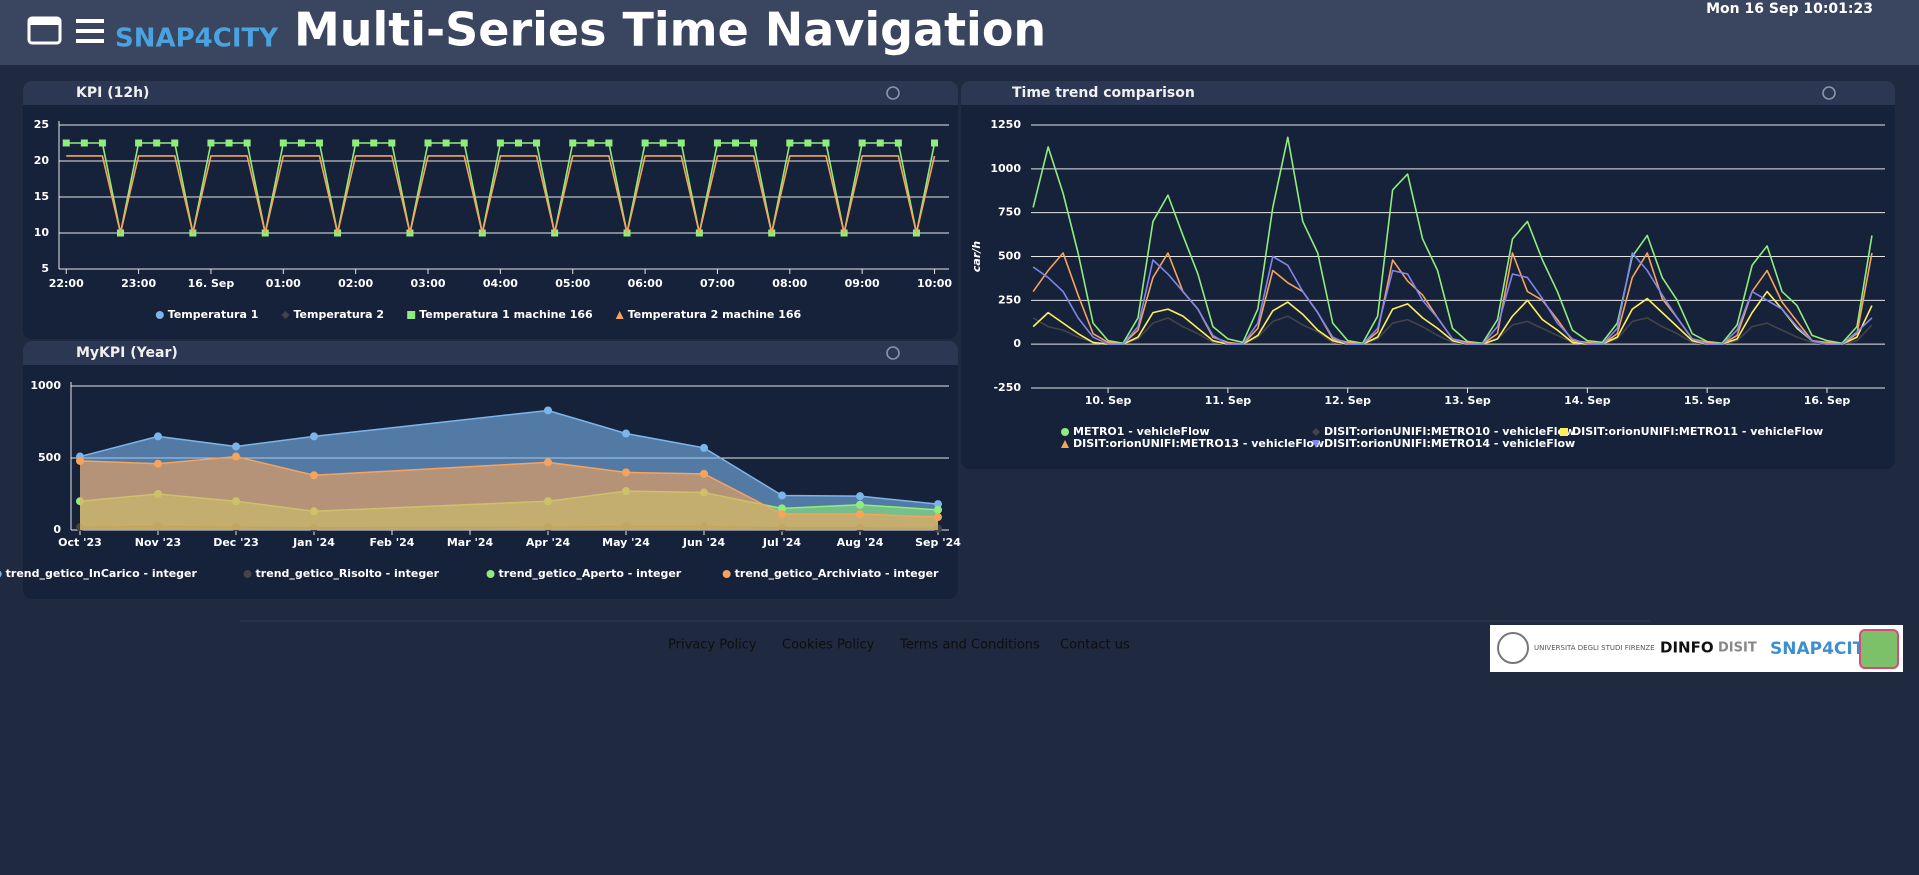 The image size is (1919, 875). I want to click on x-tick-label: 02:00, so click(355, 283).